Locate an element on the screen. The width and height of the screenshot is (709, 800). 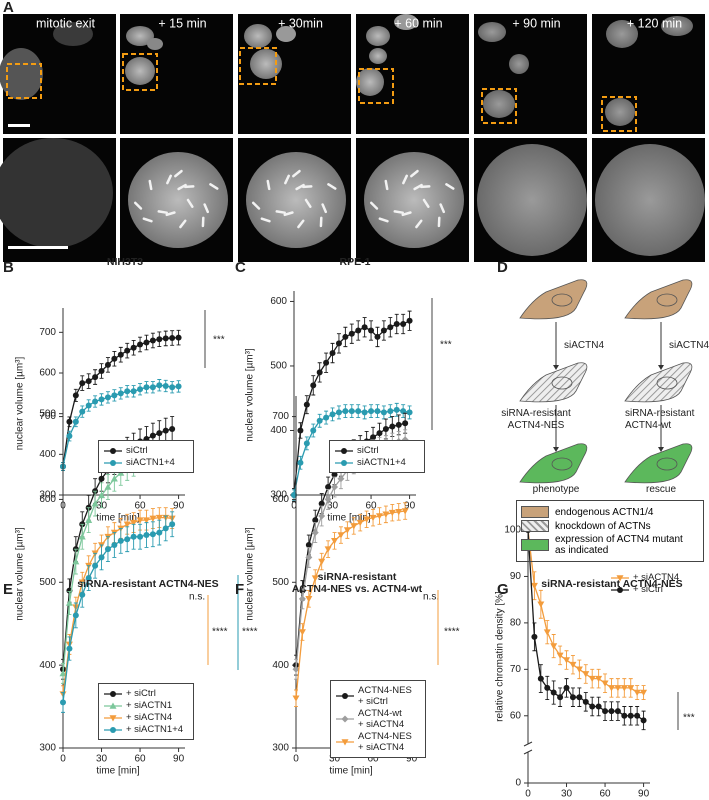
x-tick-label: 30 is located at coordinates (333, 506).